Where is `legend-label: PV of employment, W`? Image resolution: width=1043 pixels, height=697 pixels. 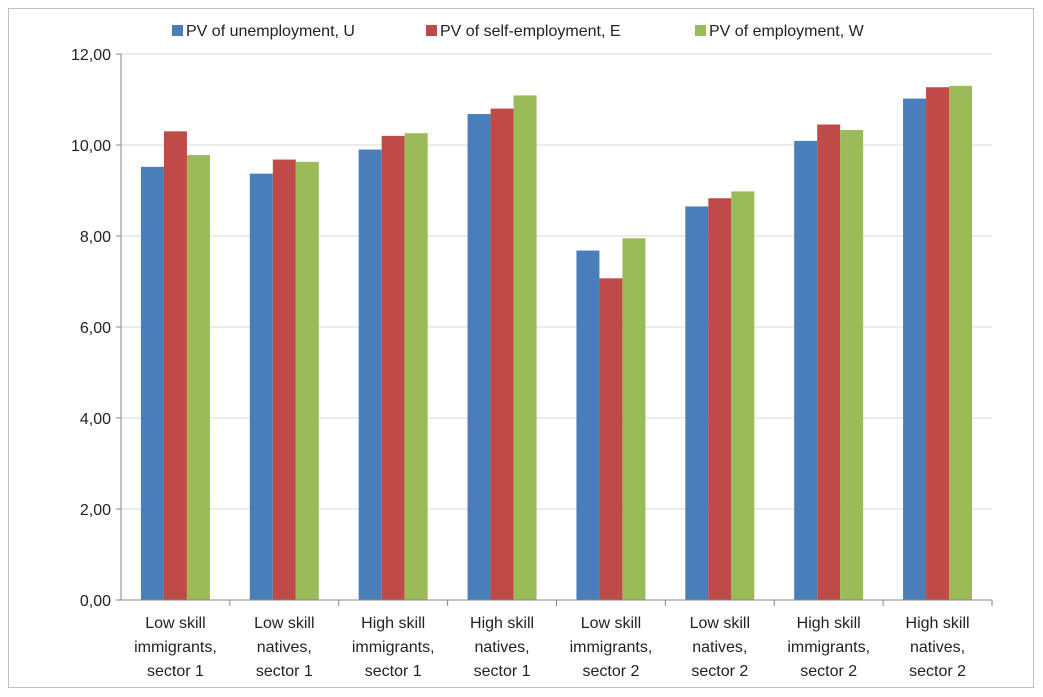
legend-label: PV of employment, W is located at coordinates (787, 31).